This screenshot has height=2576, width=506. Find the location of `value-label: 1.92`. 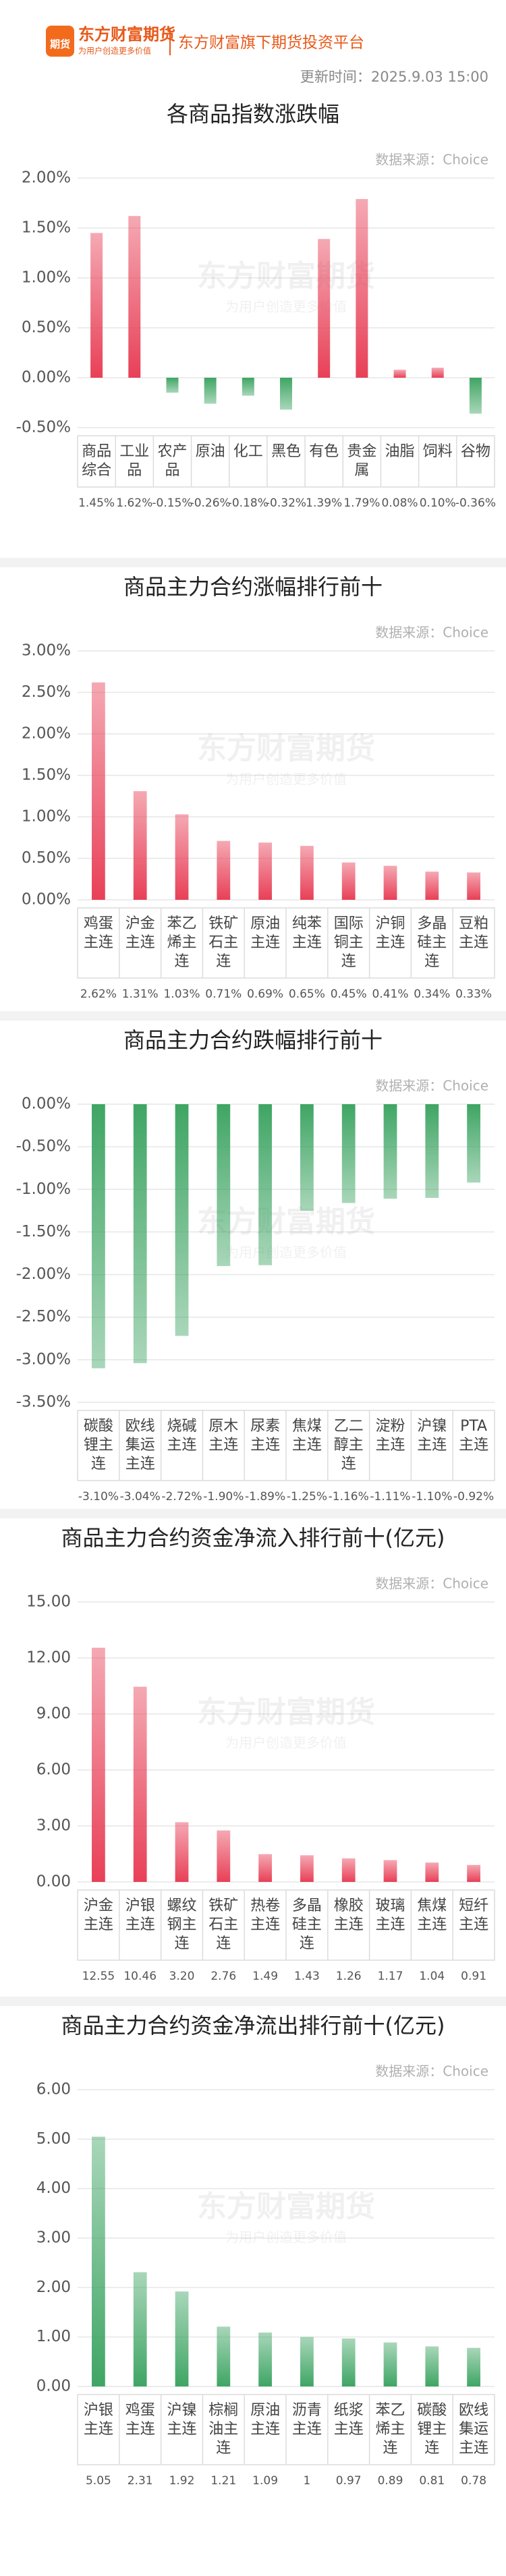

value-label: 1.92 is located at coordinates (182, 2481).